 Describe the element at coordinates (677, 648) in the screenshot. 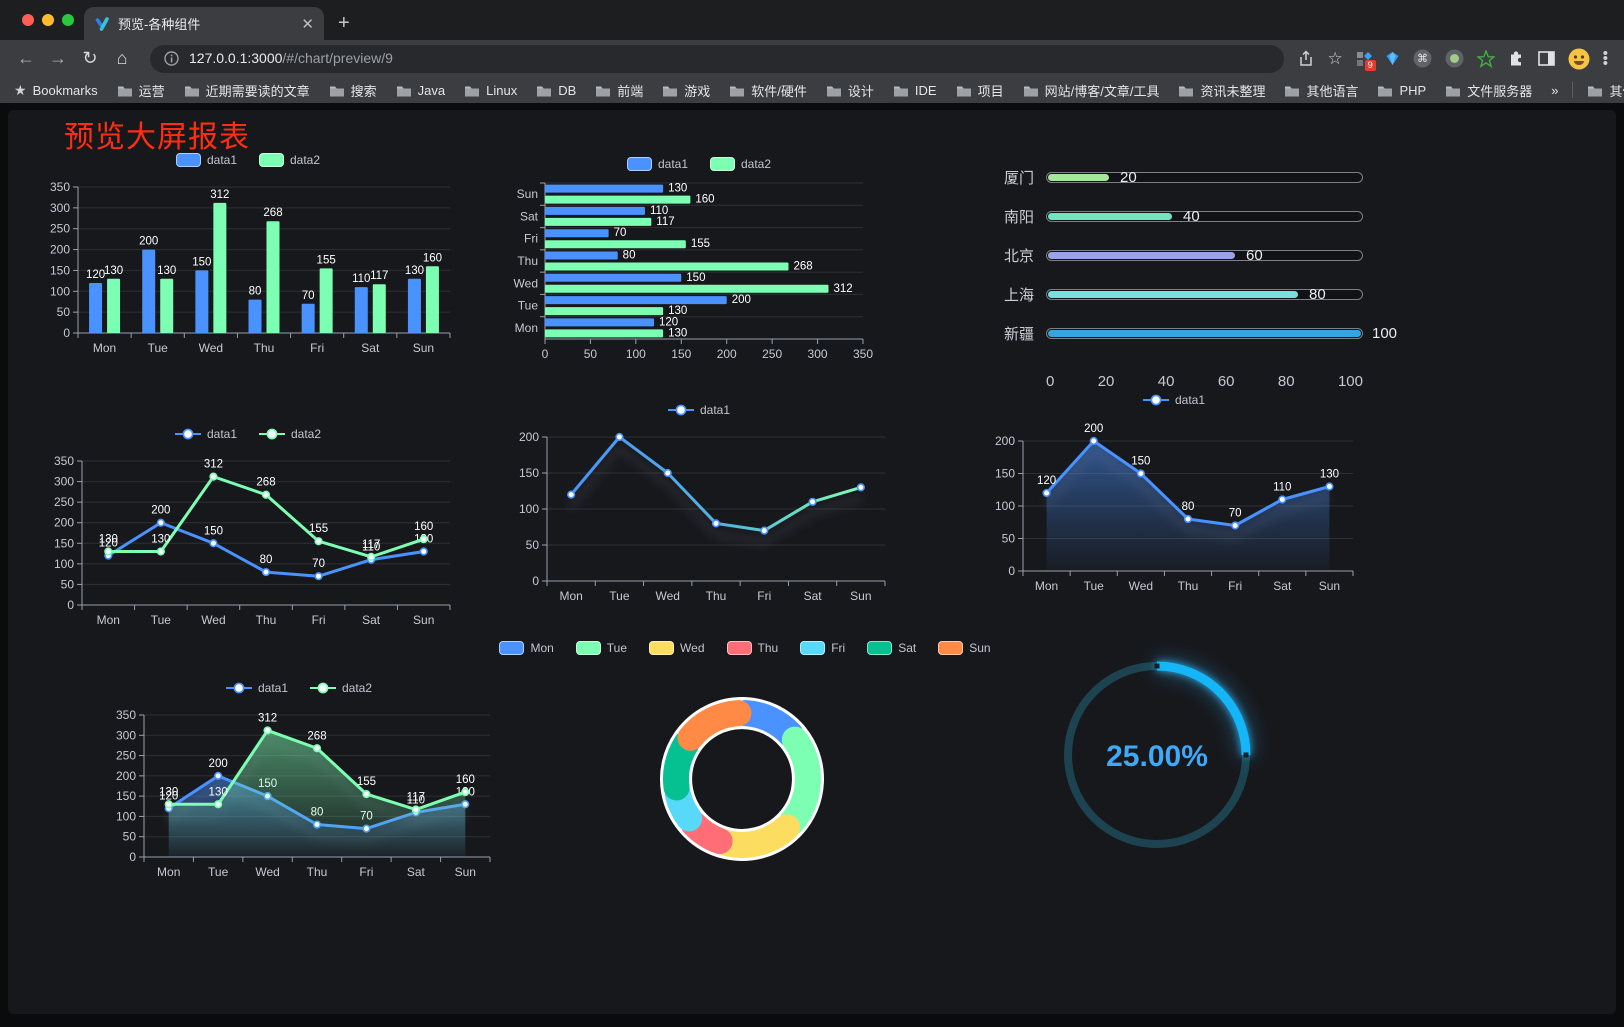

I see `legend-item-Wed: Wed` at that location.